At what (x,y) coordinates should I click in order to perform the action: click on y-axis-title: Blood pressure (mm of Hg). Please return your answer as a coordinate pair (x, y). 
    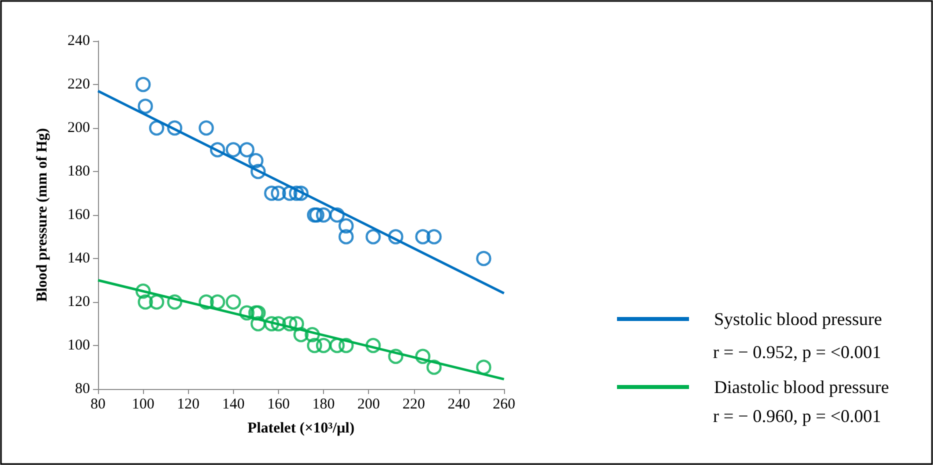
    Looking at the image, I should click on (42, 215).